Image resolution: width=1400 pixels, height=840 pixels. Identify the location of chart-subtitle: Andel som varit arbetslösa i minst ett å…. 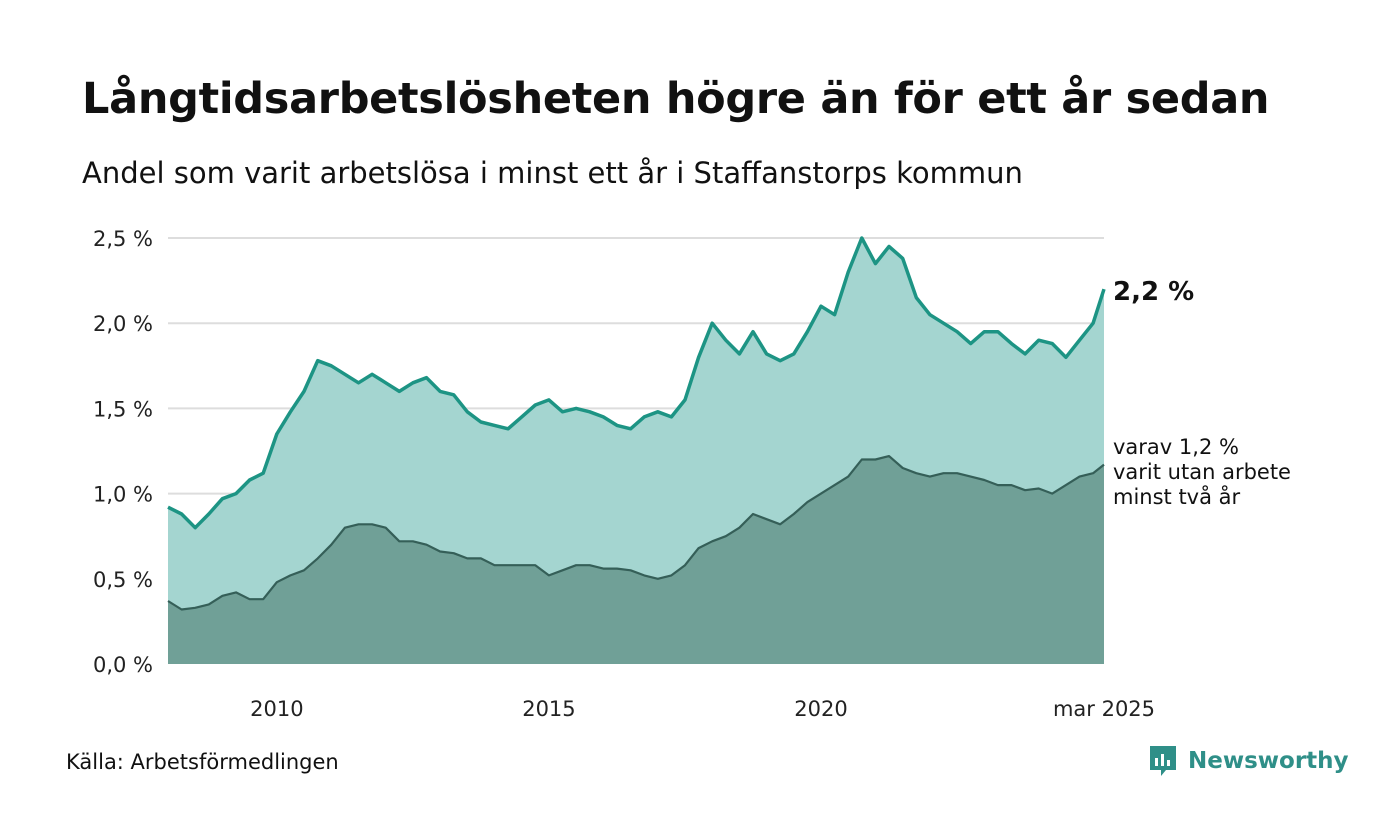
(552, 173).